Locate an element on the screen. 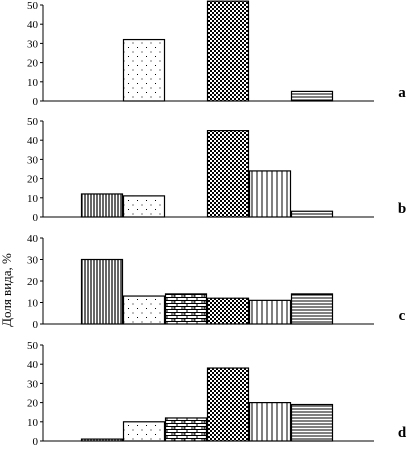 Image resolution: width=413 pixels, height=450 pixels. panel-label: c is located at coordinates (402, 316).